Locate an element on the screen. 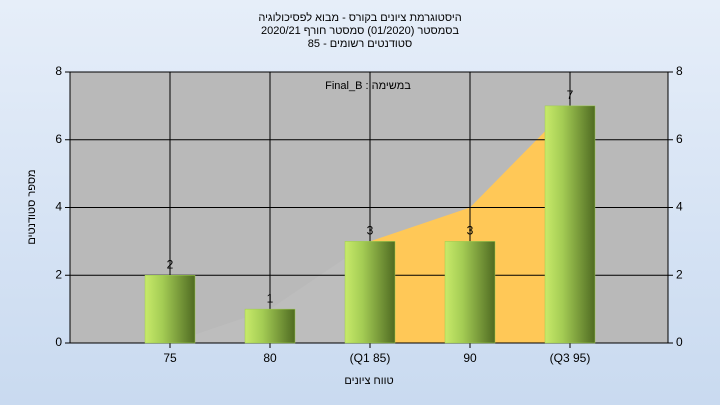 The height and width of the screenshot is (405, 720). x-tick-label: 90 is located at coordinates (470, 358).